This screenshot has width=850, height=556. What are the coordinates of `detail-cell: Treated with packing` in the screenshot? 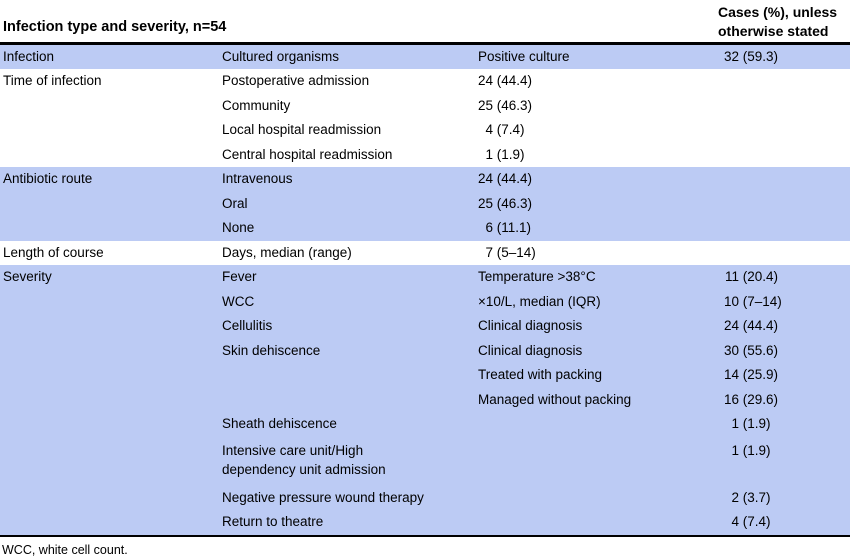 It's located at (601, 375).